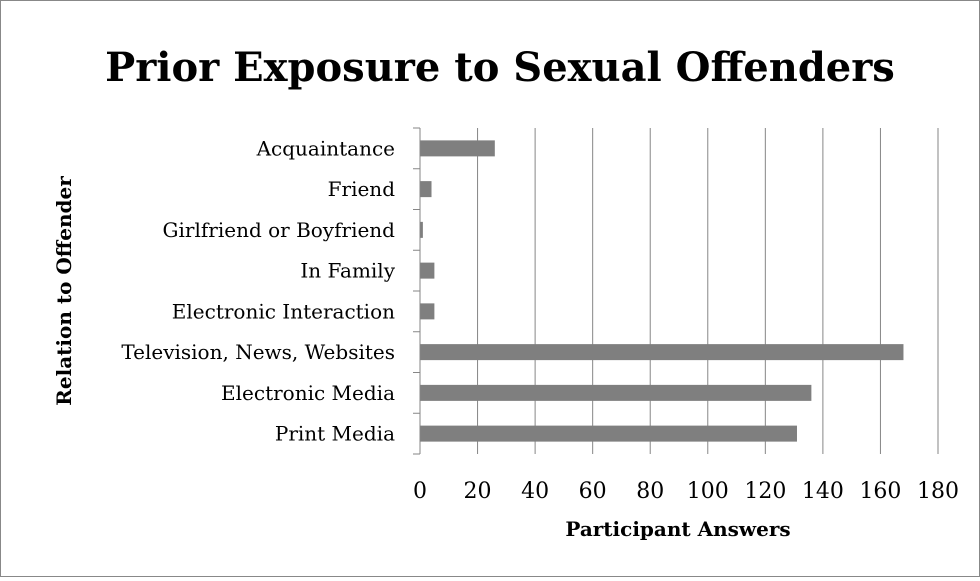 This screenshot has height=581, width=980. Describe the element at coordinates (347, 271) in the screenshot. I see `category-label: In Family` at that location.